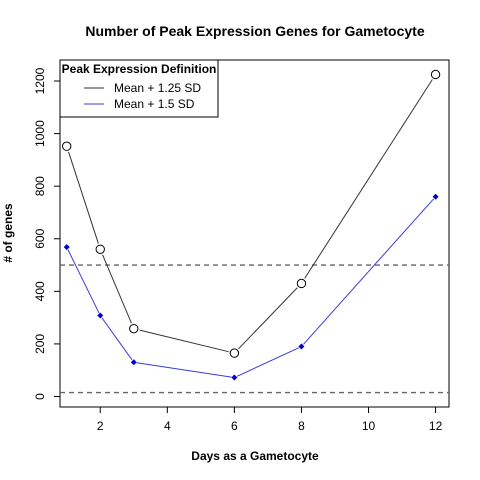 This screenshot has width=480, height=480. Describe the element at coordinates (234, 426) in the screenshot. I see `x-tick-label-6: 6` at that location.